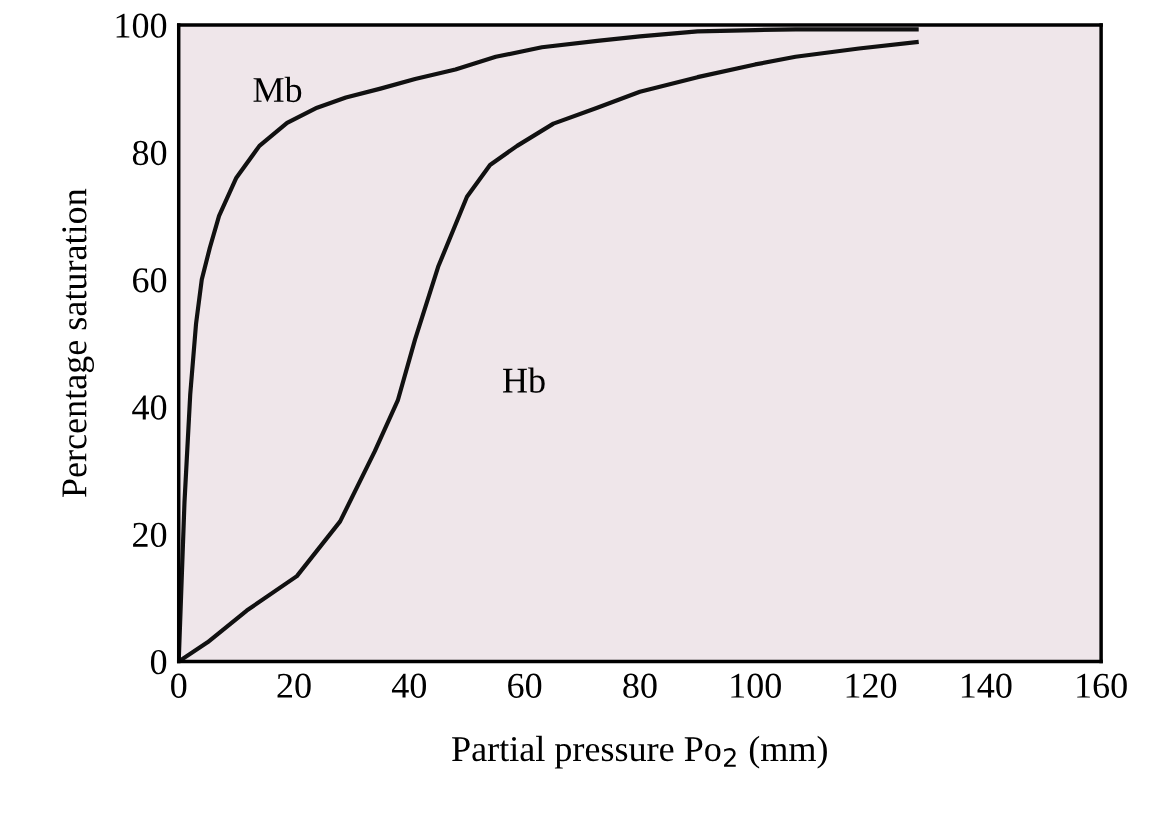  I want to click on x-tick-label: 120, so click(871, 685).